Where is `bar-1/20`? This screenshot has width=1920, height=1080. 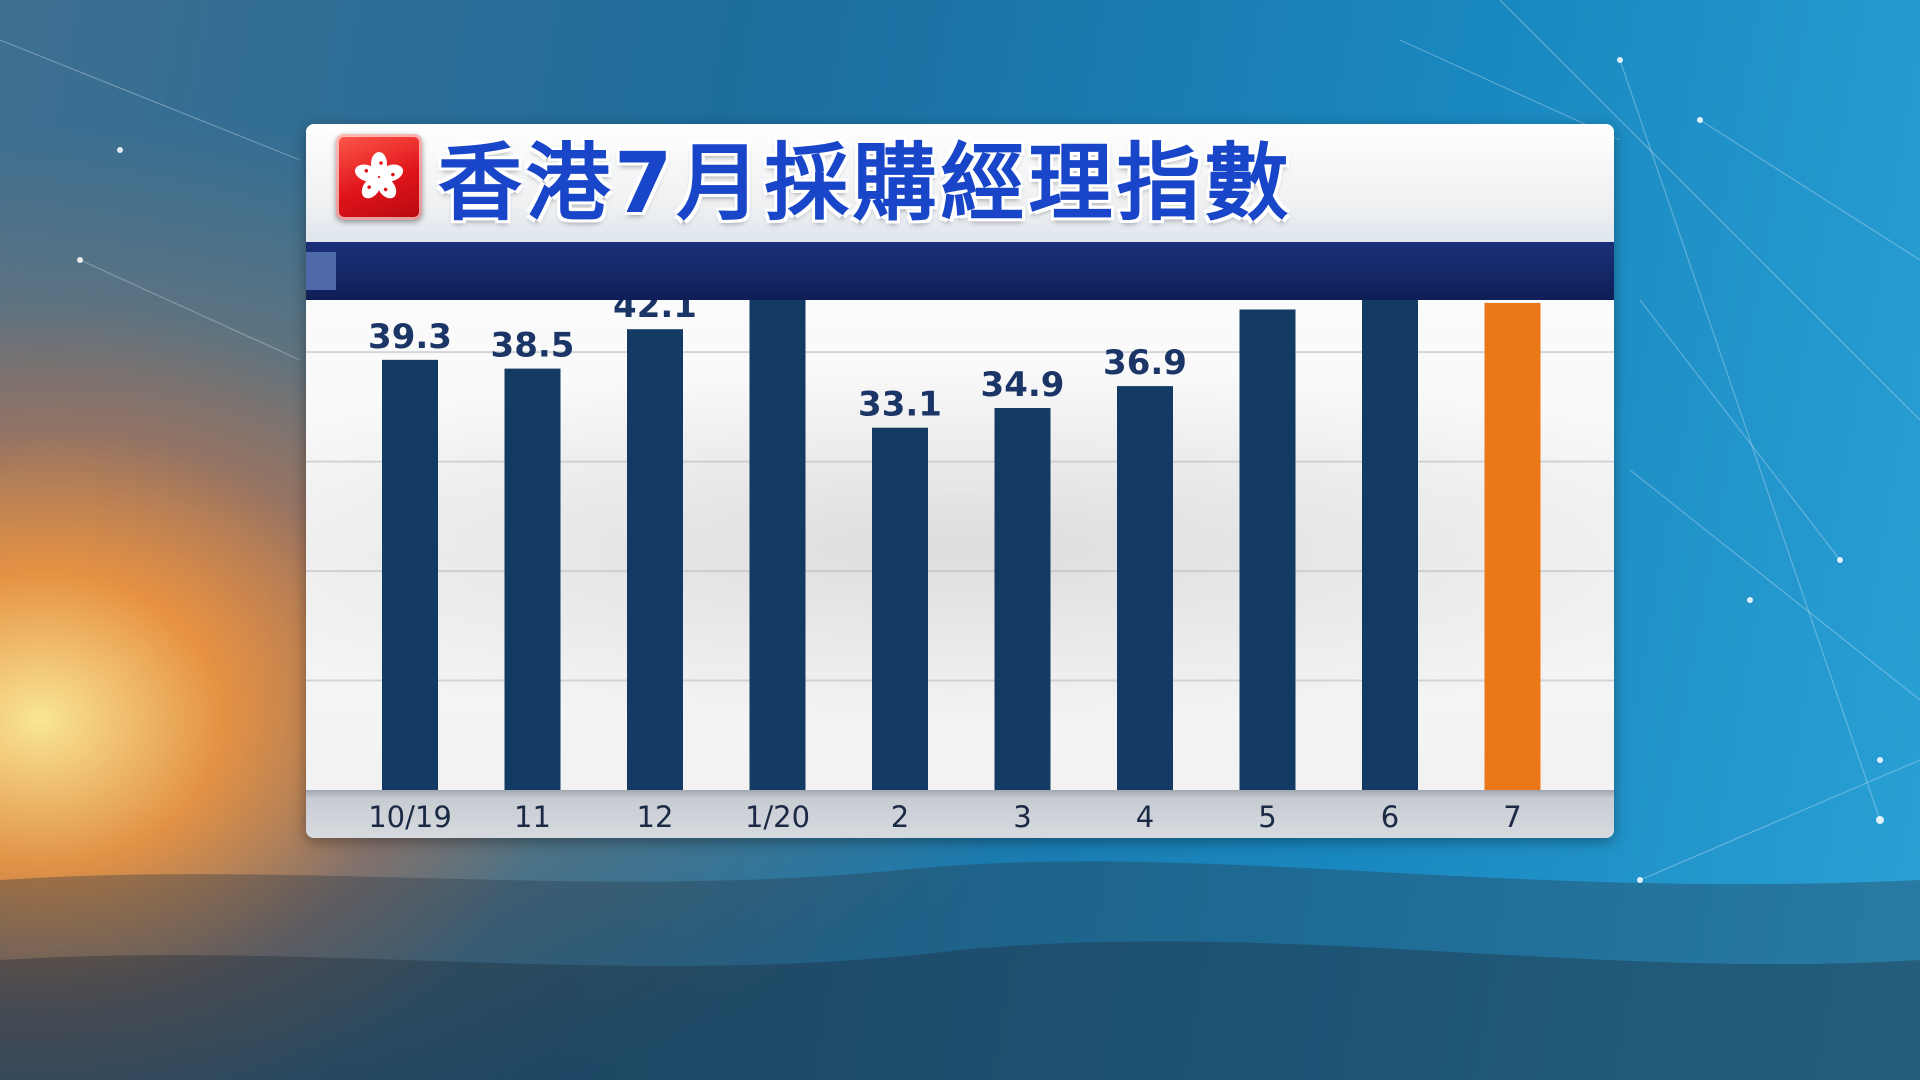
bar-1/20 is located at coordinates (777, 545).